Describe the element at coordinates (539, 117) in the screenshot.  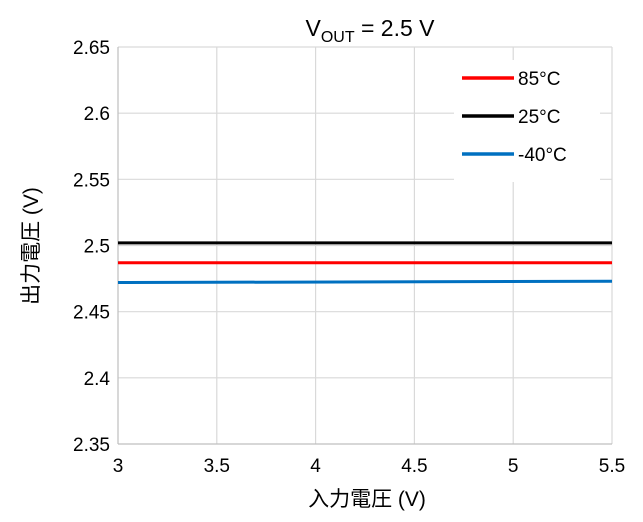
I see `legend-label: 25°C` at that location.